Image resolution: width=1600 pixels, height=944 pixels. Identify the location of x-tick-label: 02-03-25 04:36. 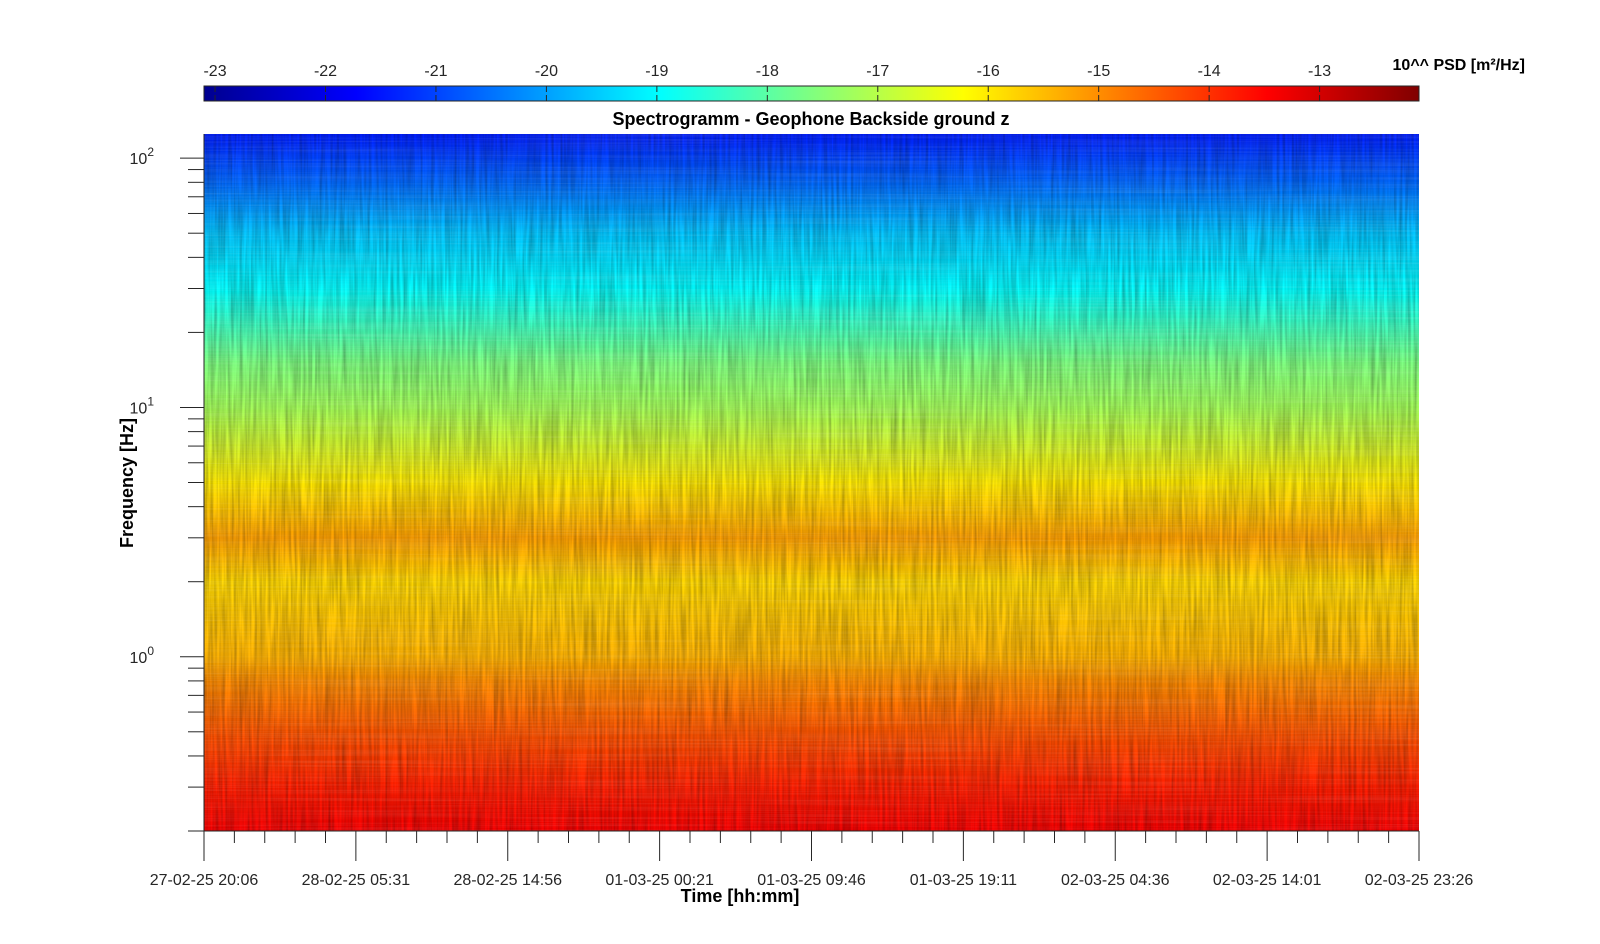
(1115, 880).